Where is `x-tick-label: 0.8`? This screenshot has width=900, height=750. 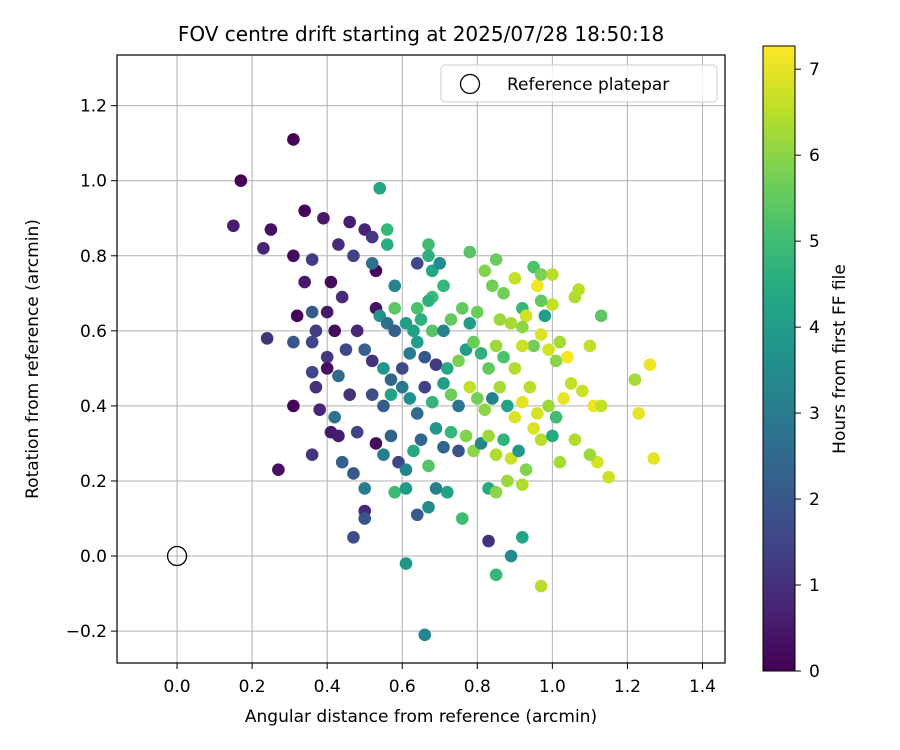
x-tick-label: 0.8 is located at coordinates (477, 687).